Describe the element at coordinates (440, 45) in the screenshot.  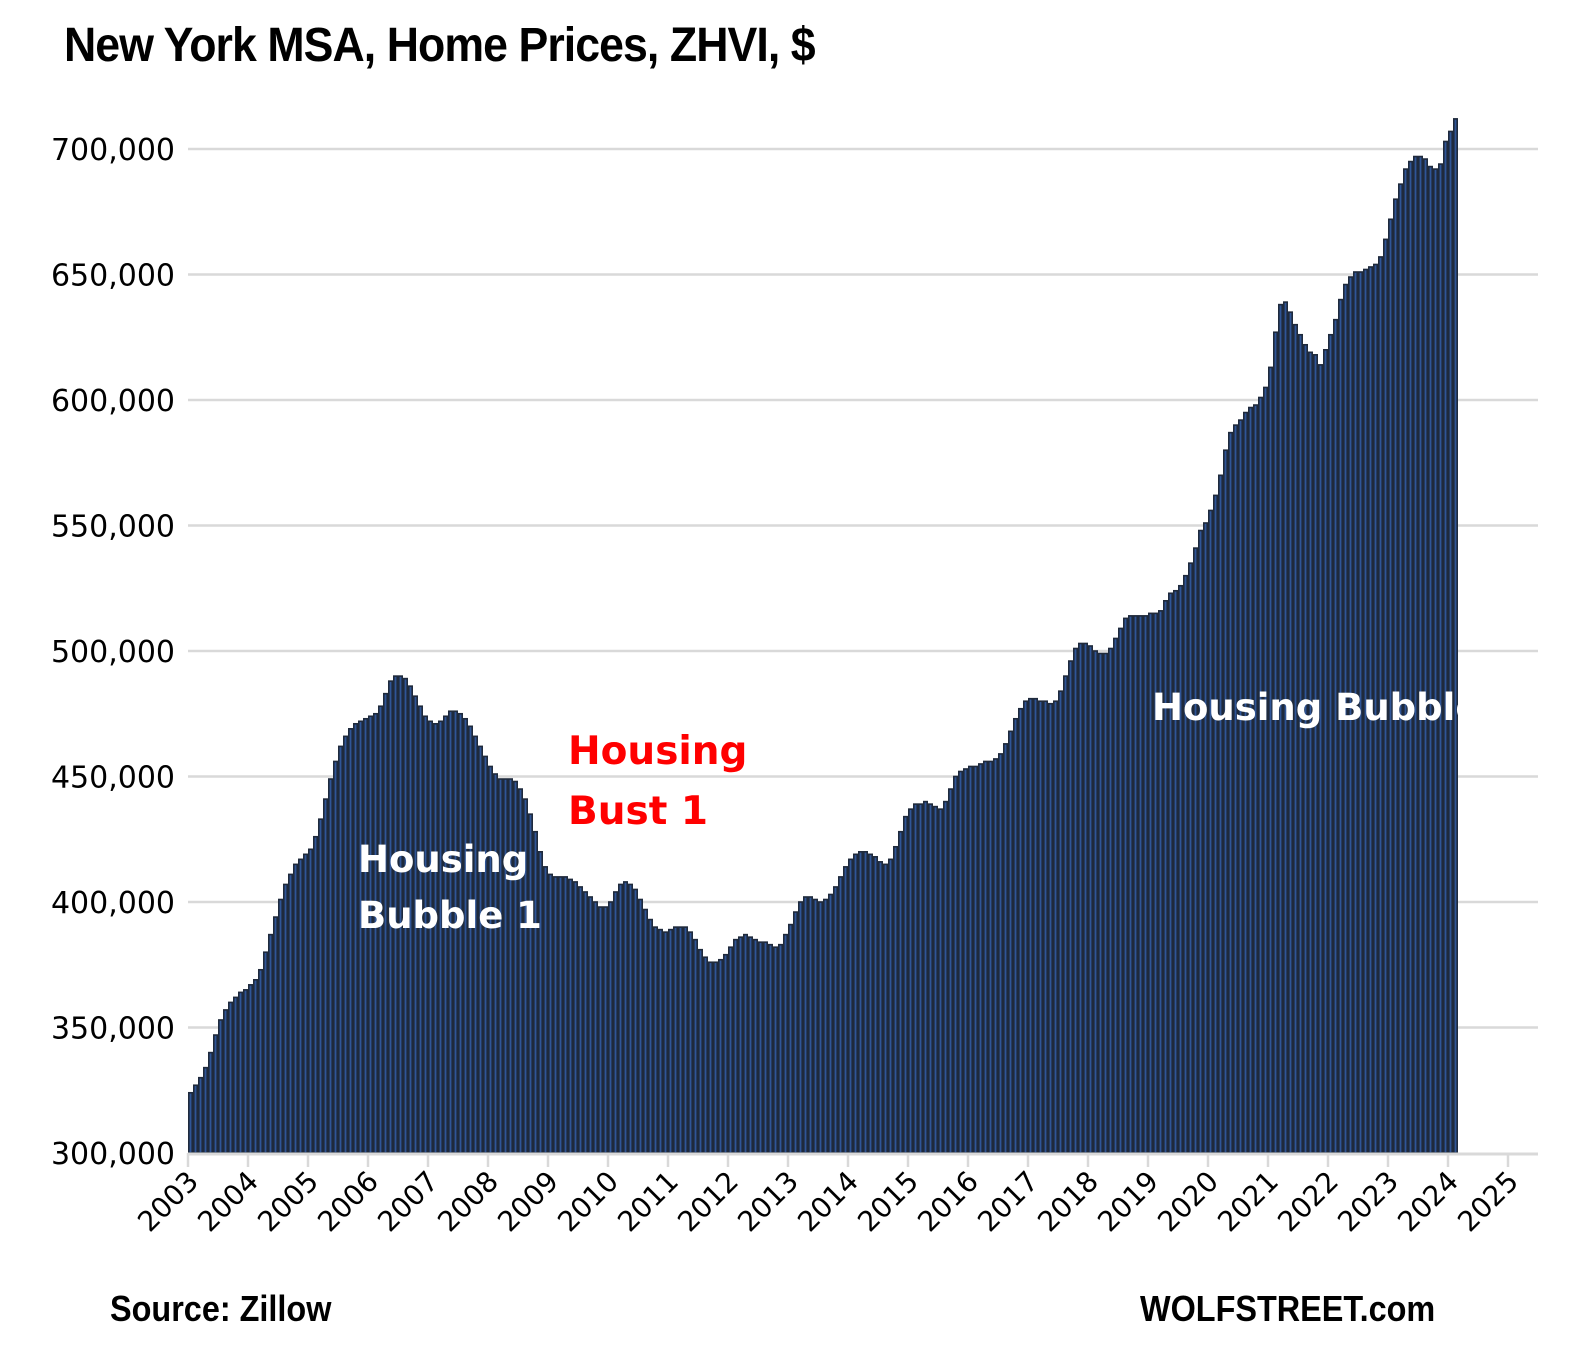
I see `chart-title: New York MSA, Home Prices, ZHVI, $` at that location.